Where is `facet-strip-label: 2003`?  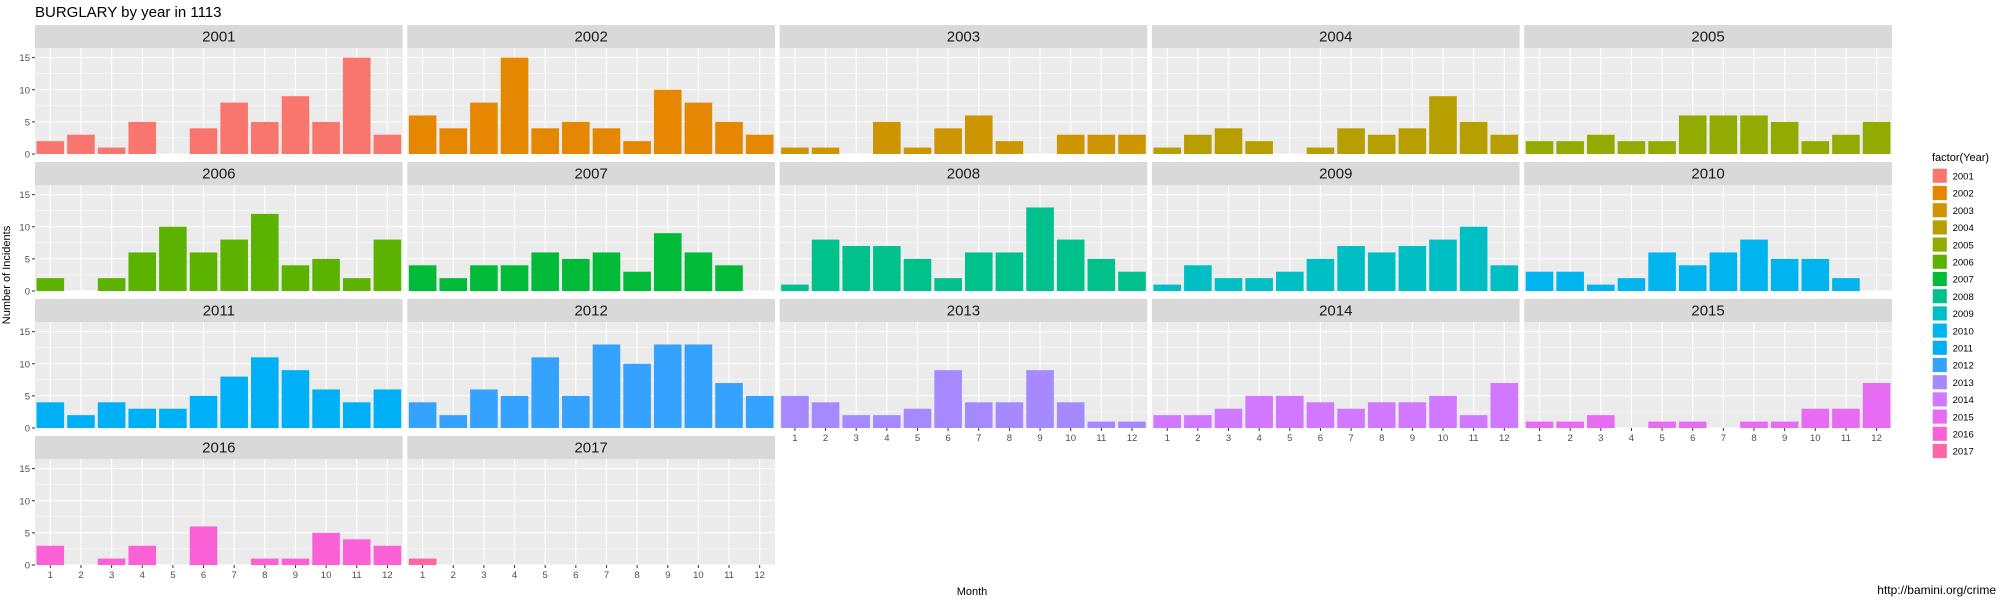 facet-strip-label: 2003 is located at coordinates (963, 37).